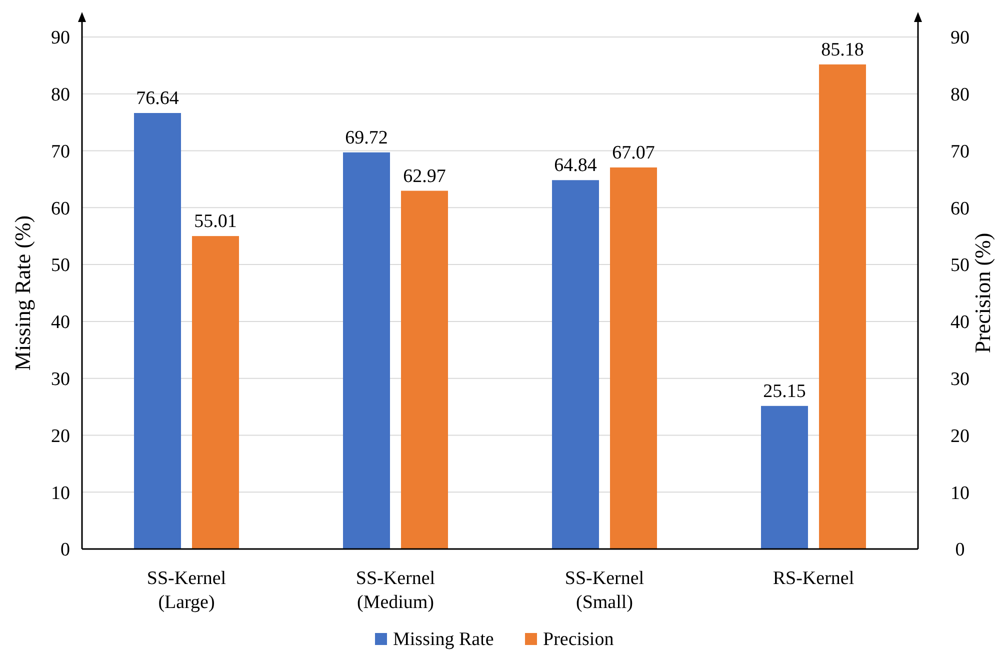 This screenshot has width=995, height=657. What do you see at coordinates (960, 436) in the screenshot?
I see `y2-tick-label: 20` at bounding box center [960, 436].